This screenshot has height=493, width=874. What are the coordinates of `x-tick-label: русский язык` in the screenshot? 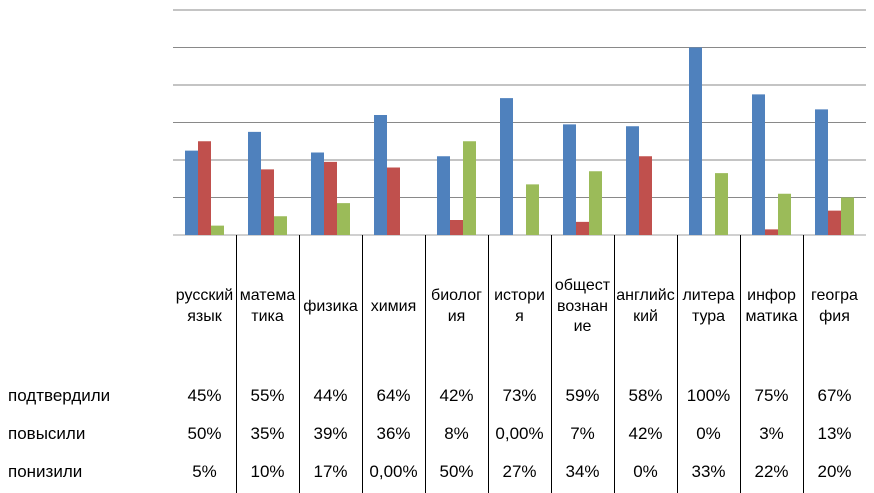 It's located at (204, 306).